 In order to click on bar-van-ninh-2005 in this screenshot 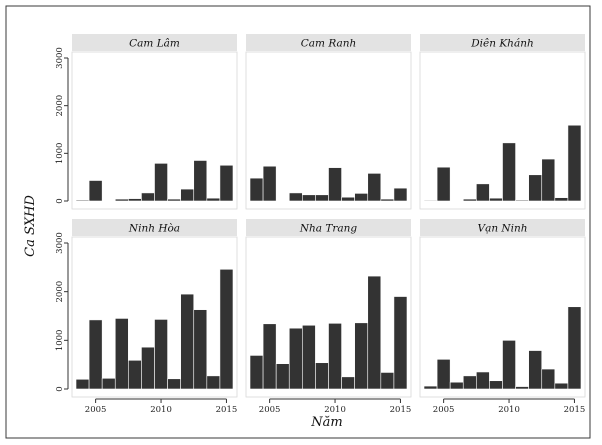, I will do `click(443, 374)`.